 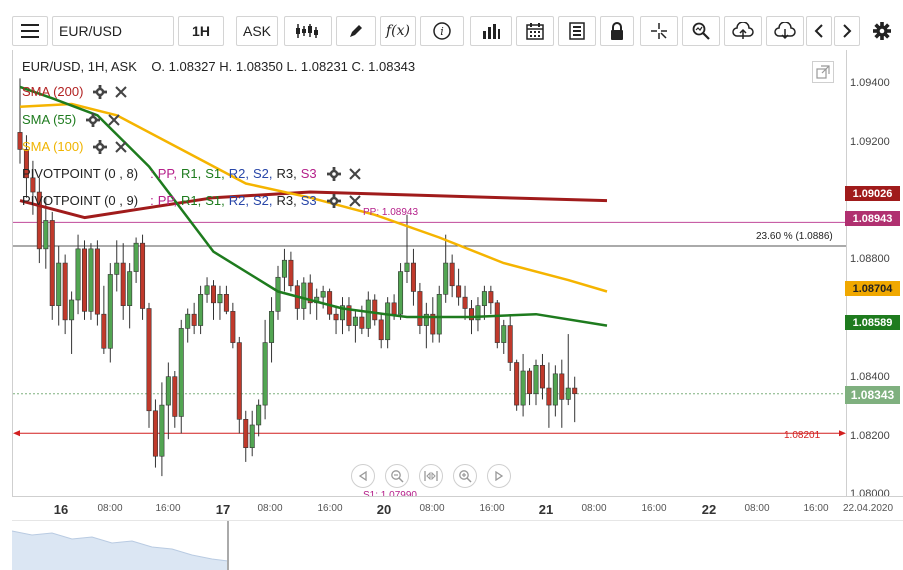 I want to click on pivot-level-r1: R1,, so click(x=191, y=173).